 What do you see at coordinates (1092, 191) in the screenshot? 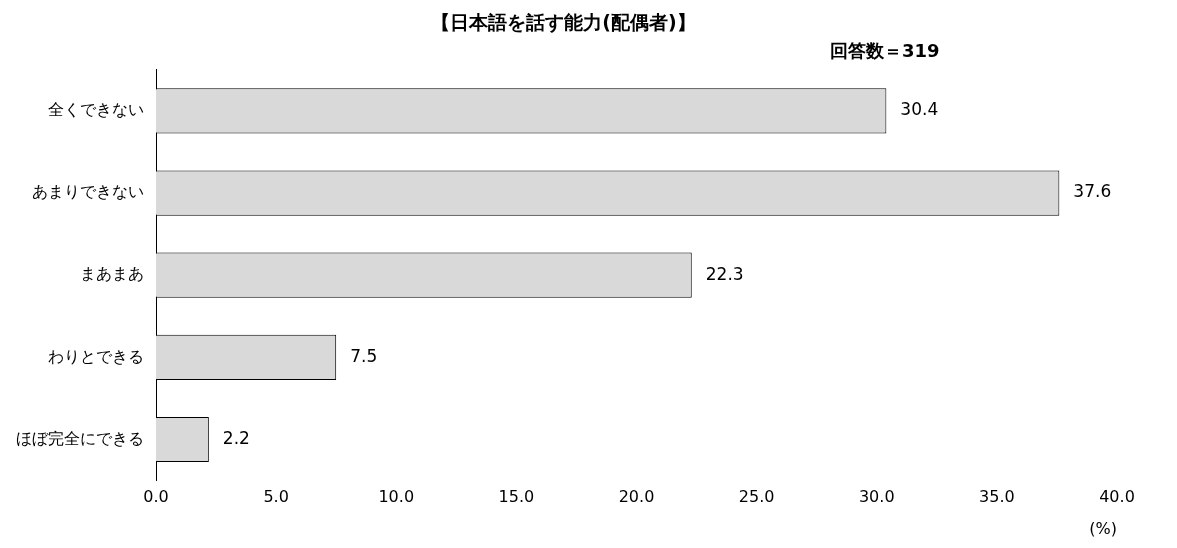
I see `data-label: 37.6` at bounding box center [1092, 191].